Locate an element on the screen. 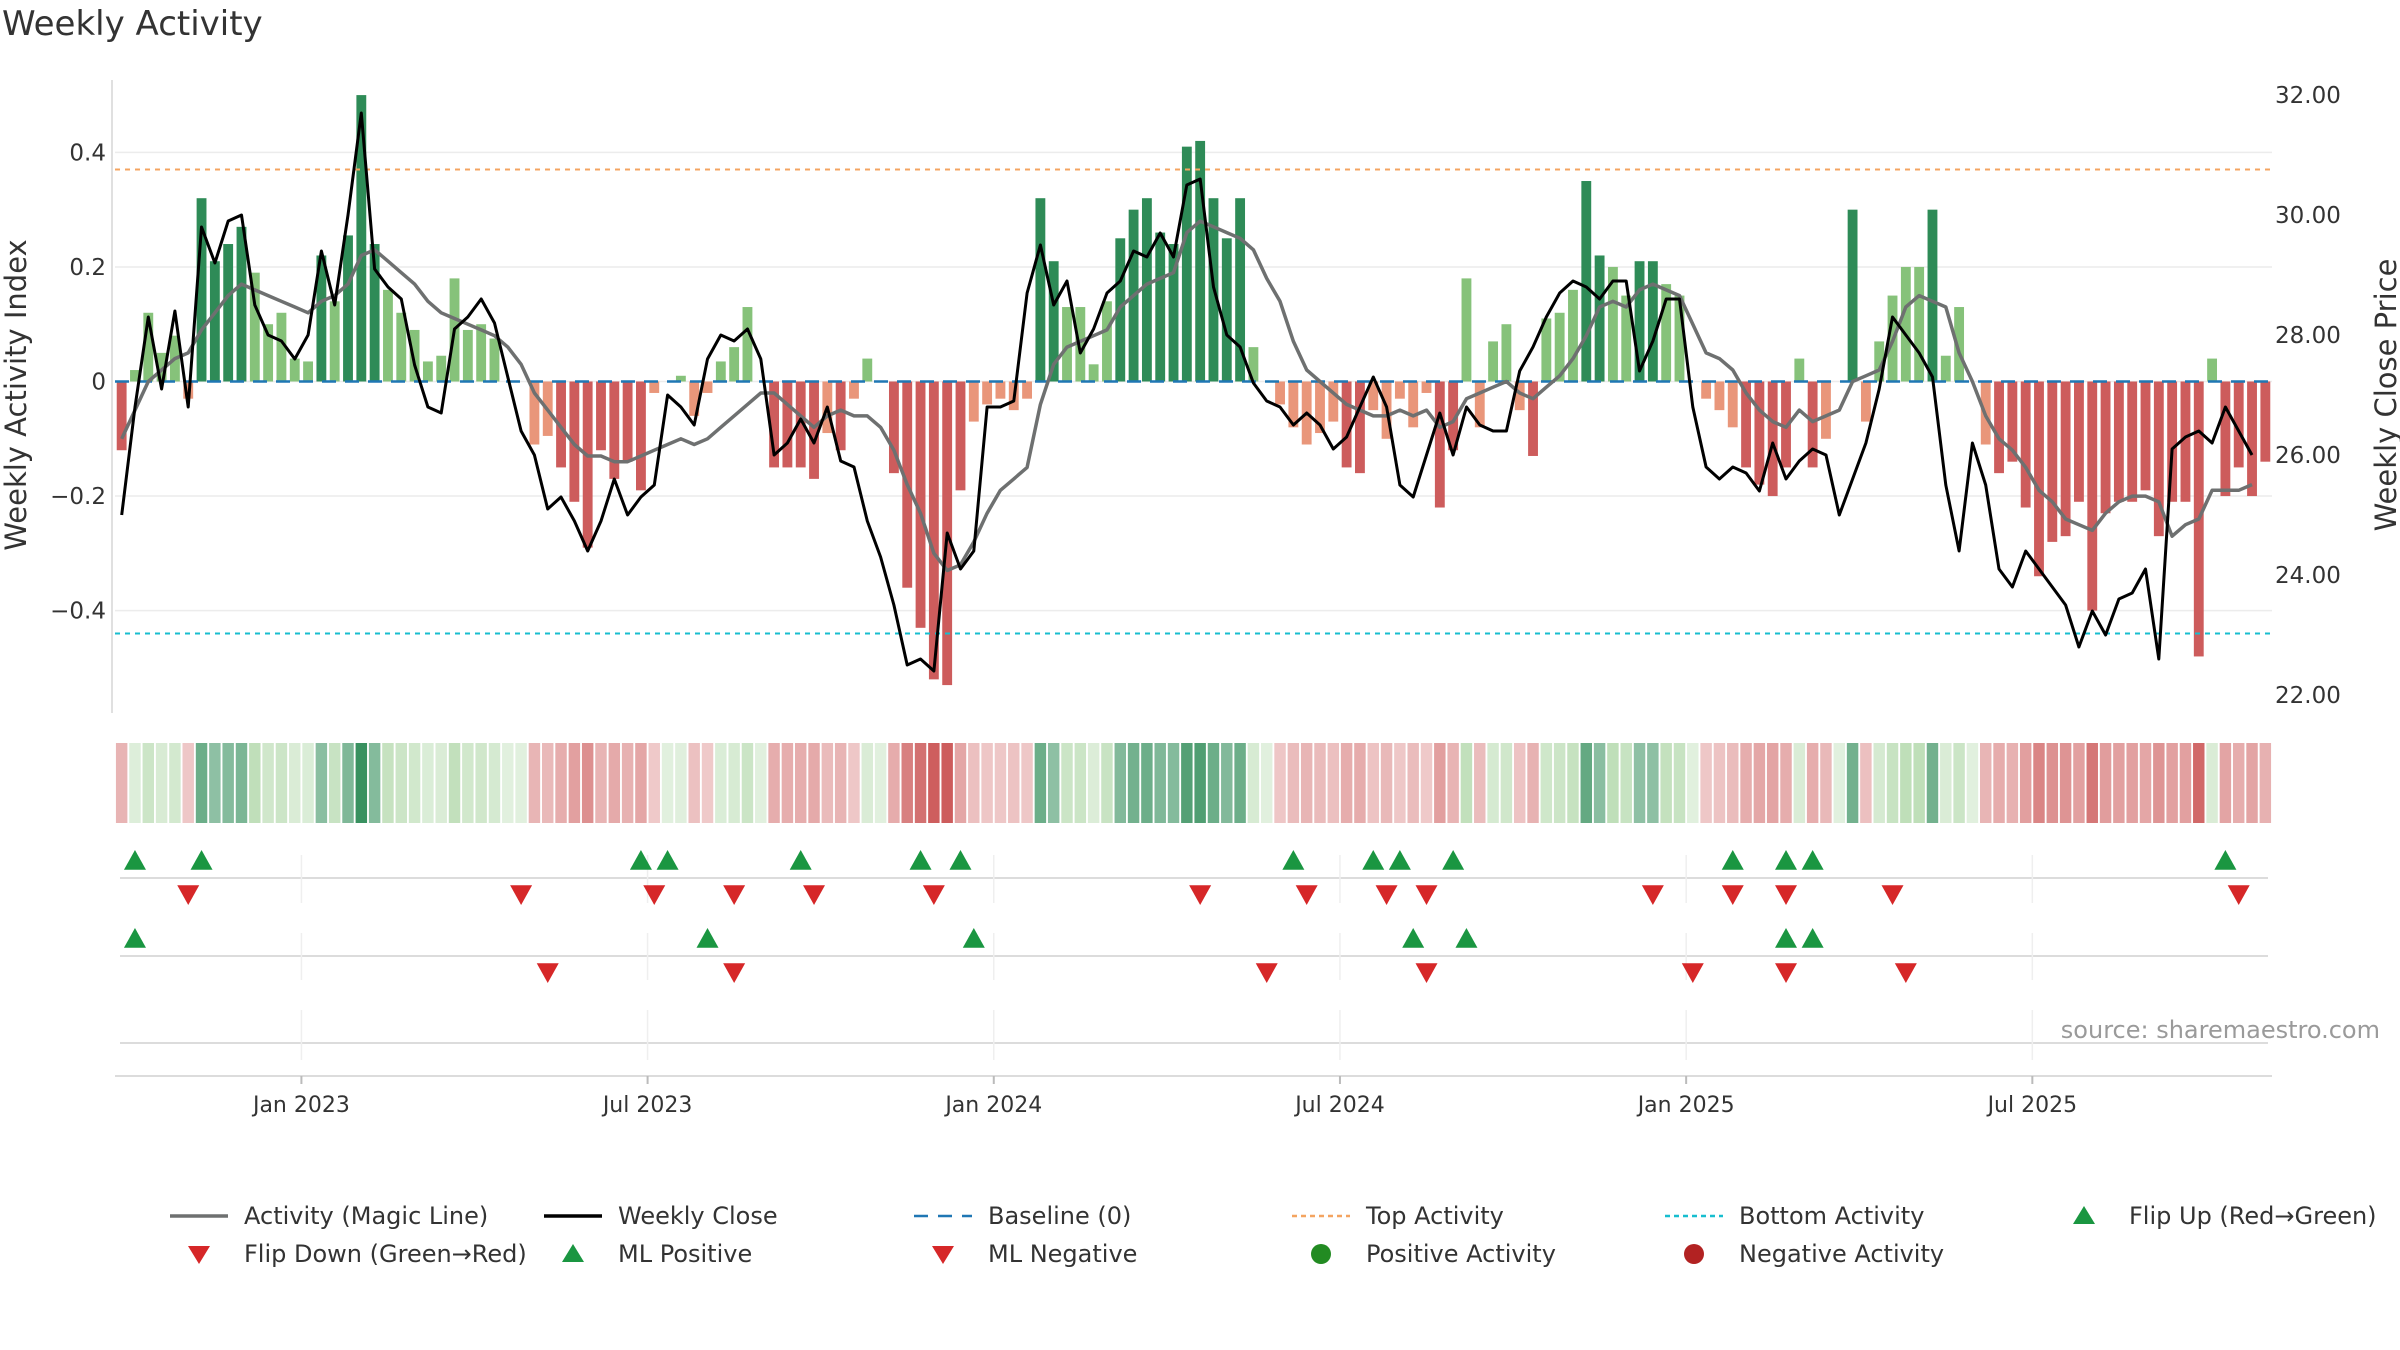 The width and height of the screenshot is (2400, 1350). legend-item: Bottom Activity is located at coordinates (1793, 1216).